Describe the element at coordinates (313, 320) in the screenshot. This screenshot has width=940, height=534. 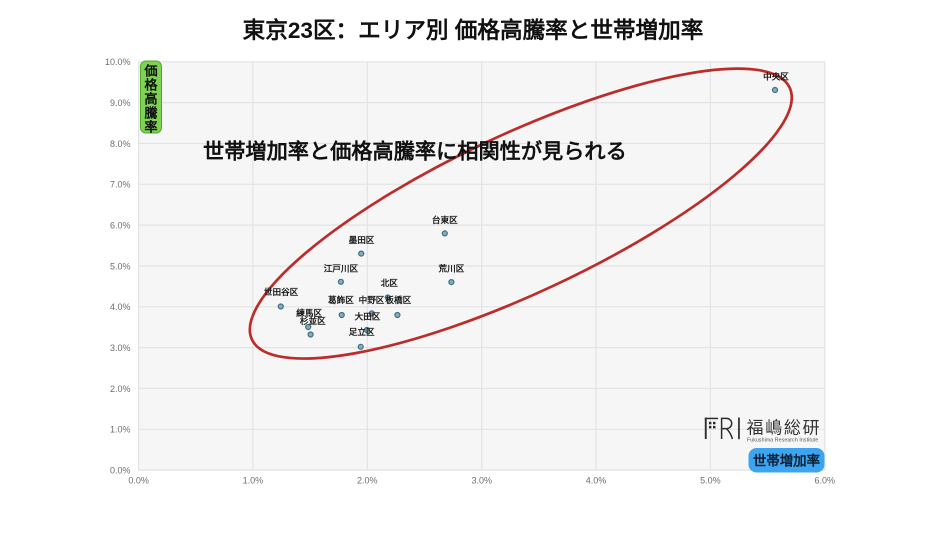
I see `svg-text: 杉並区` at that location.